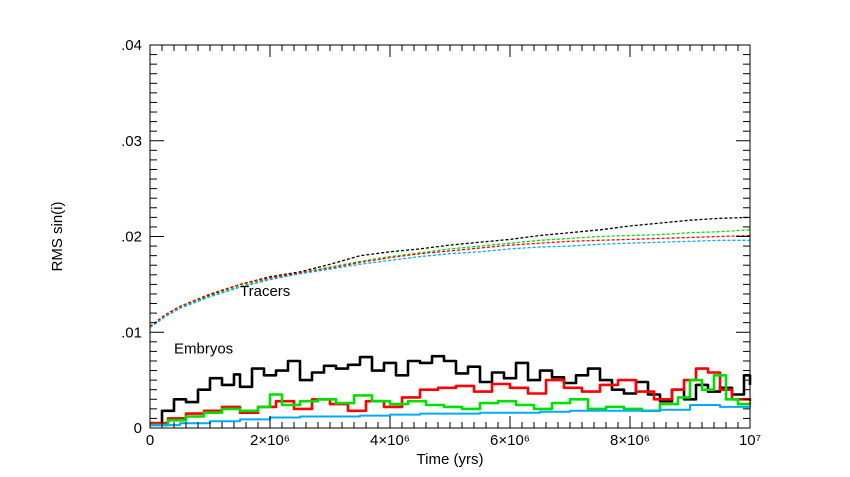 The image size is (850, 477). Describe the element at coordinates (203, 348) in the screenshot. I see `annotation-embryos: Embryos` at that location.